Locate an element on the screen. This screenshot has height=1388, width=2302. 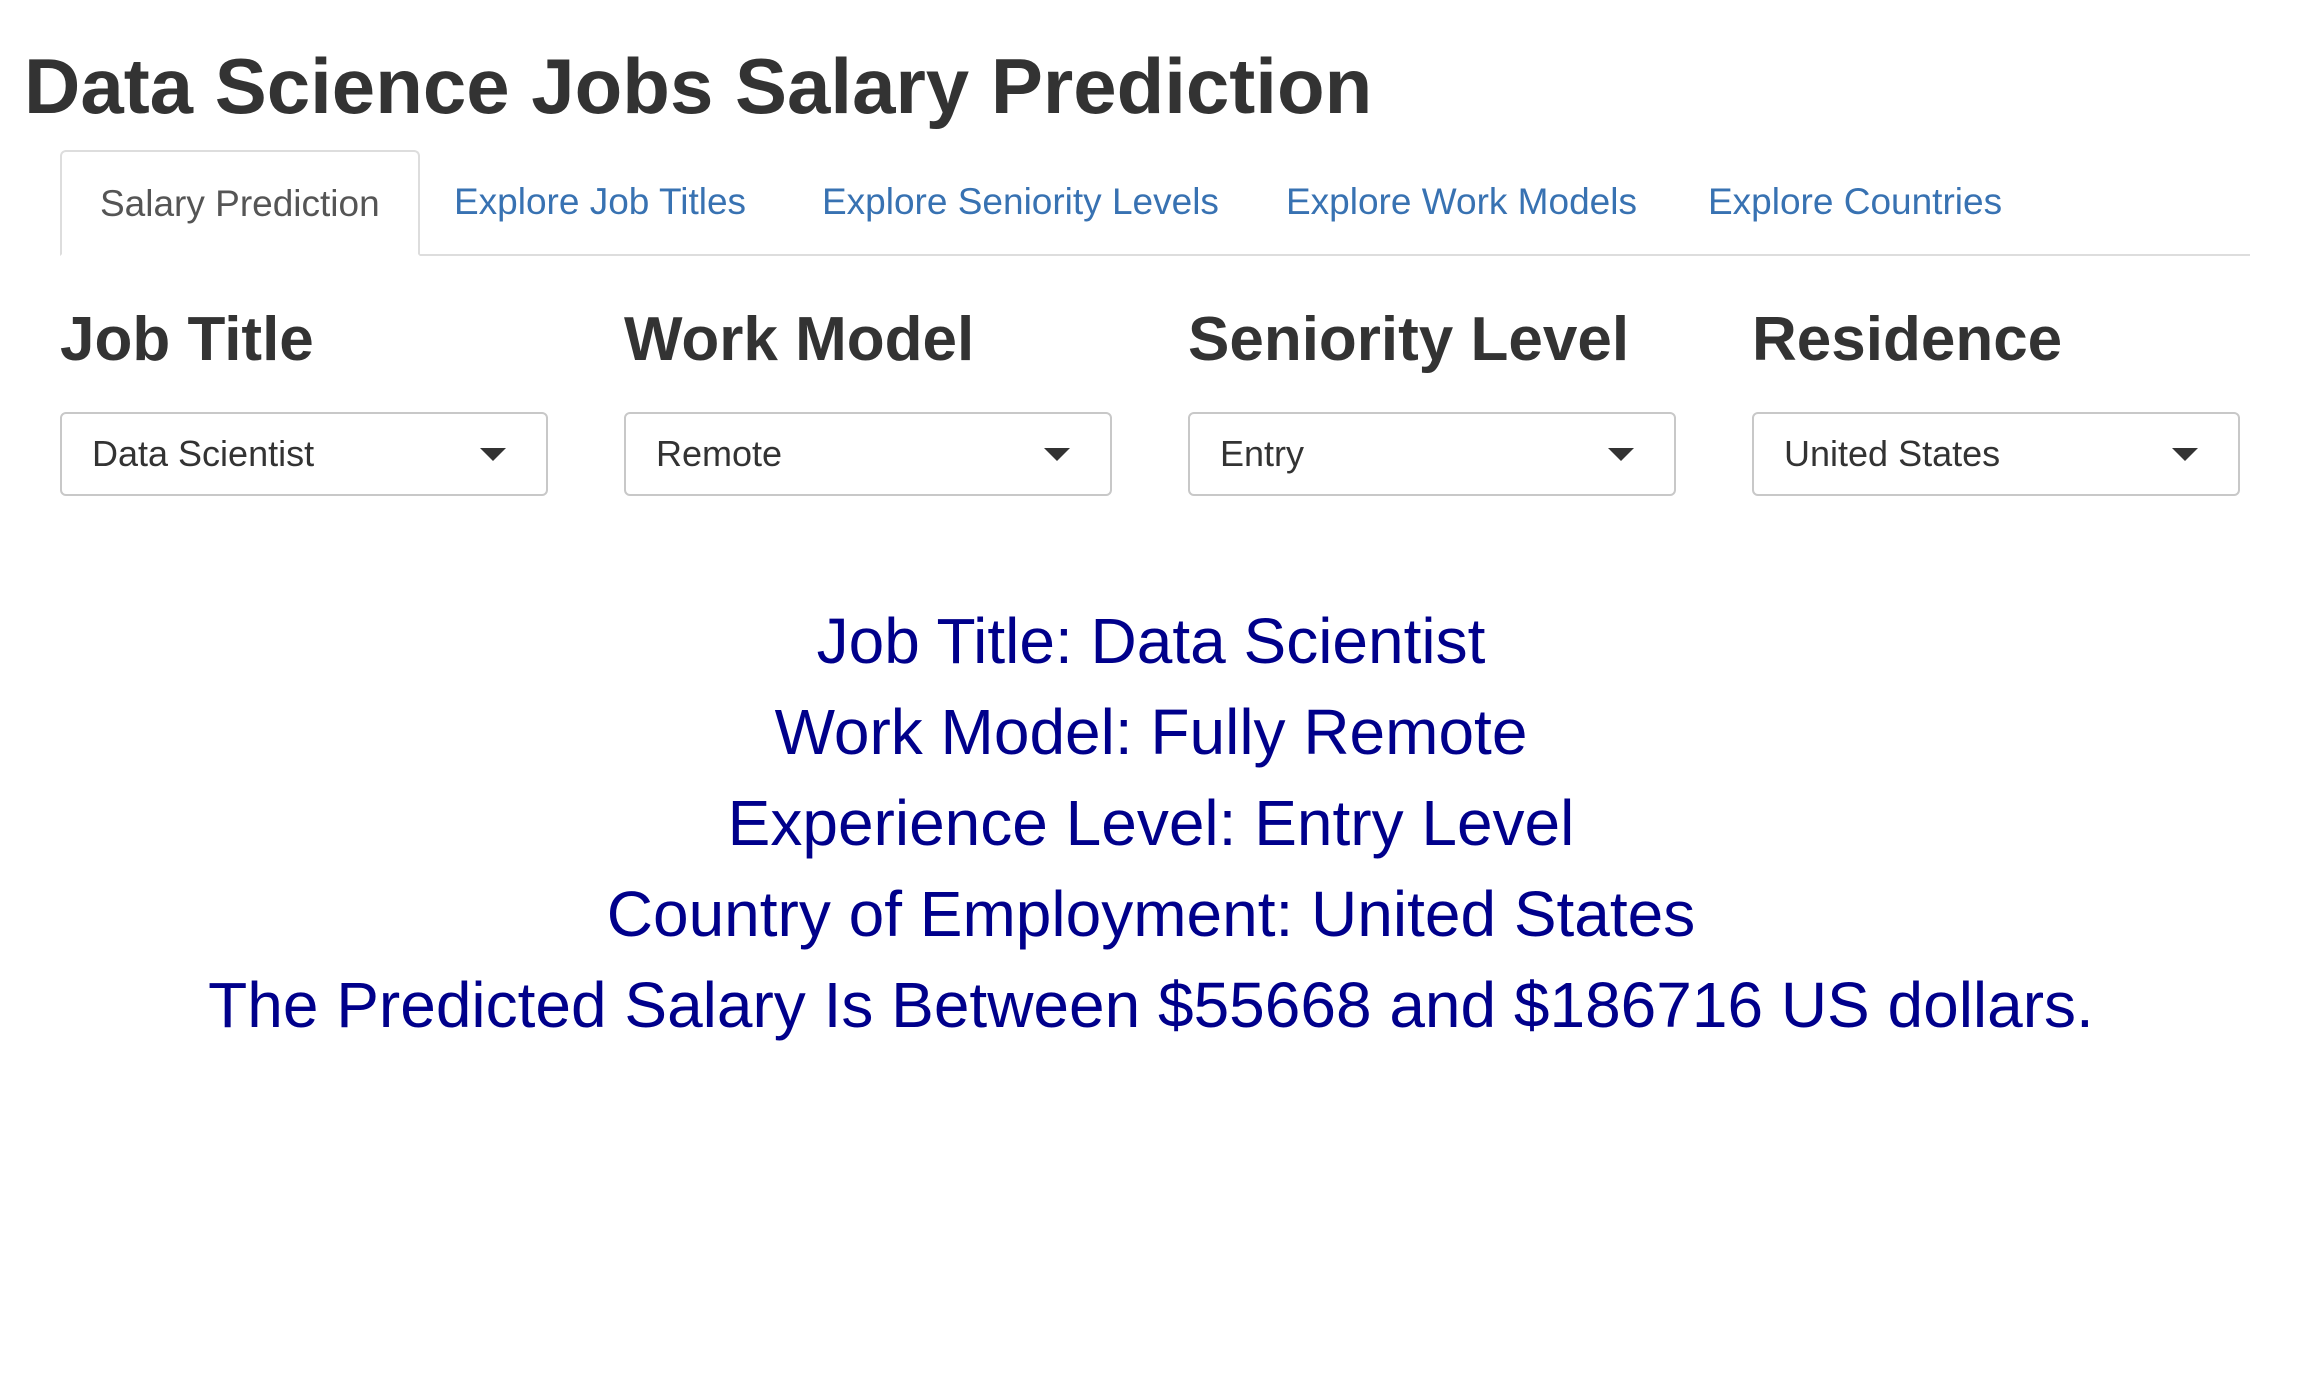
seniority-level-filter: Seniority Level Entry is located at coordinates (1433, 398).